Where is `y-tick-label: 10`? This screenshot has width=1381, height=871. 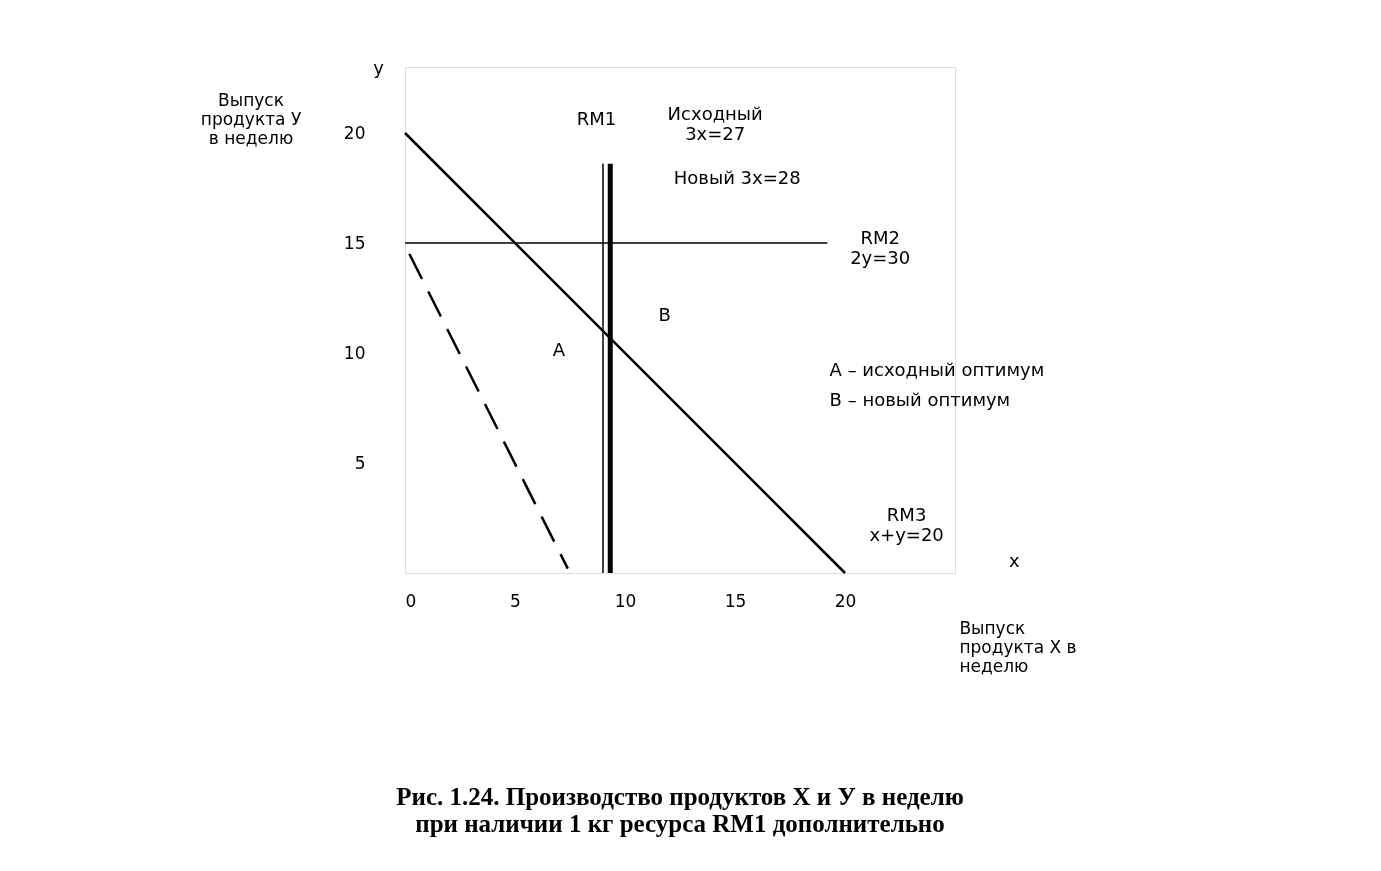 y-tick-label: 10 is located at coordinates (354, 352).